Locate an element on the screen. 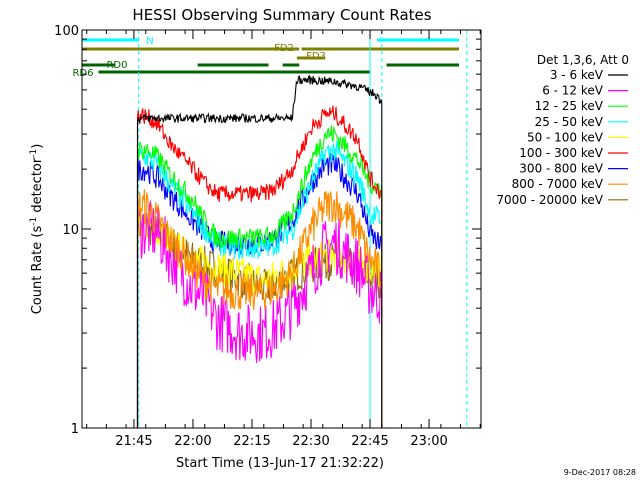 The width and height of the screenshot is (640, 484). chart-title: HESSI Observing Summary Count Rates is located at coordinates (281, 15).